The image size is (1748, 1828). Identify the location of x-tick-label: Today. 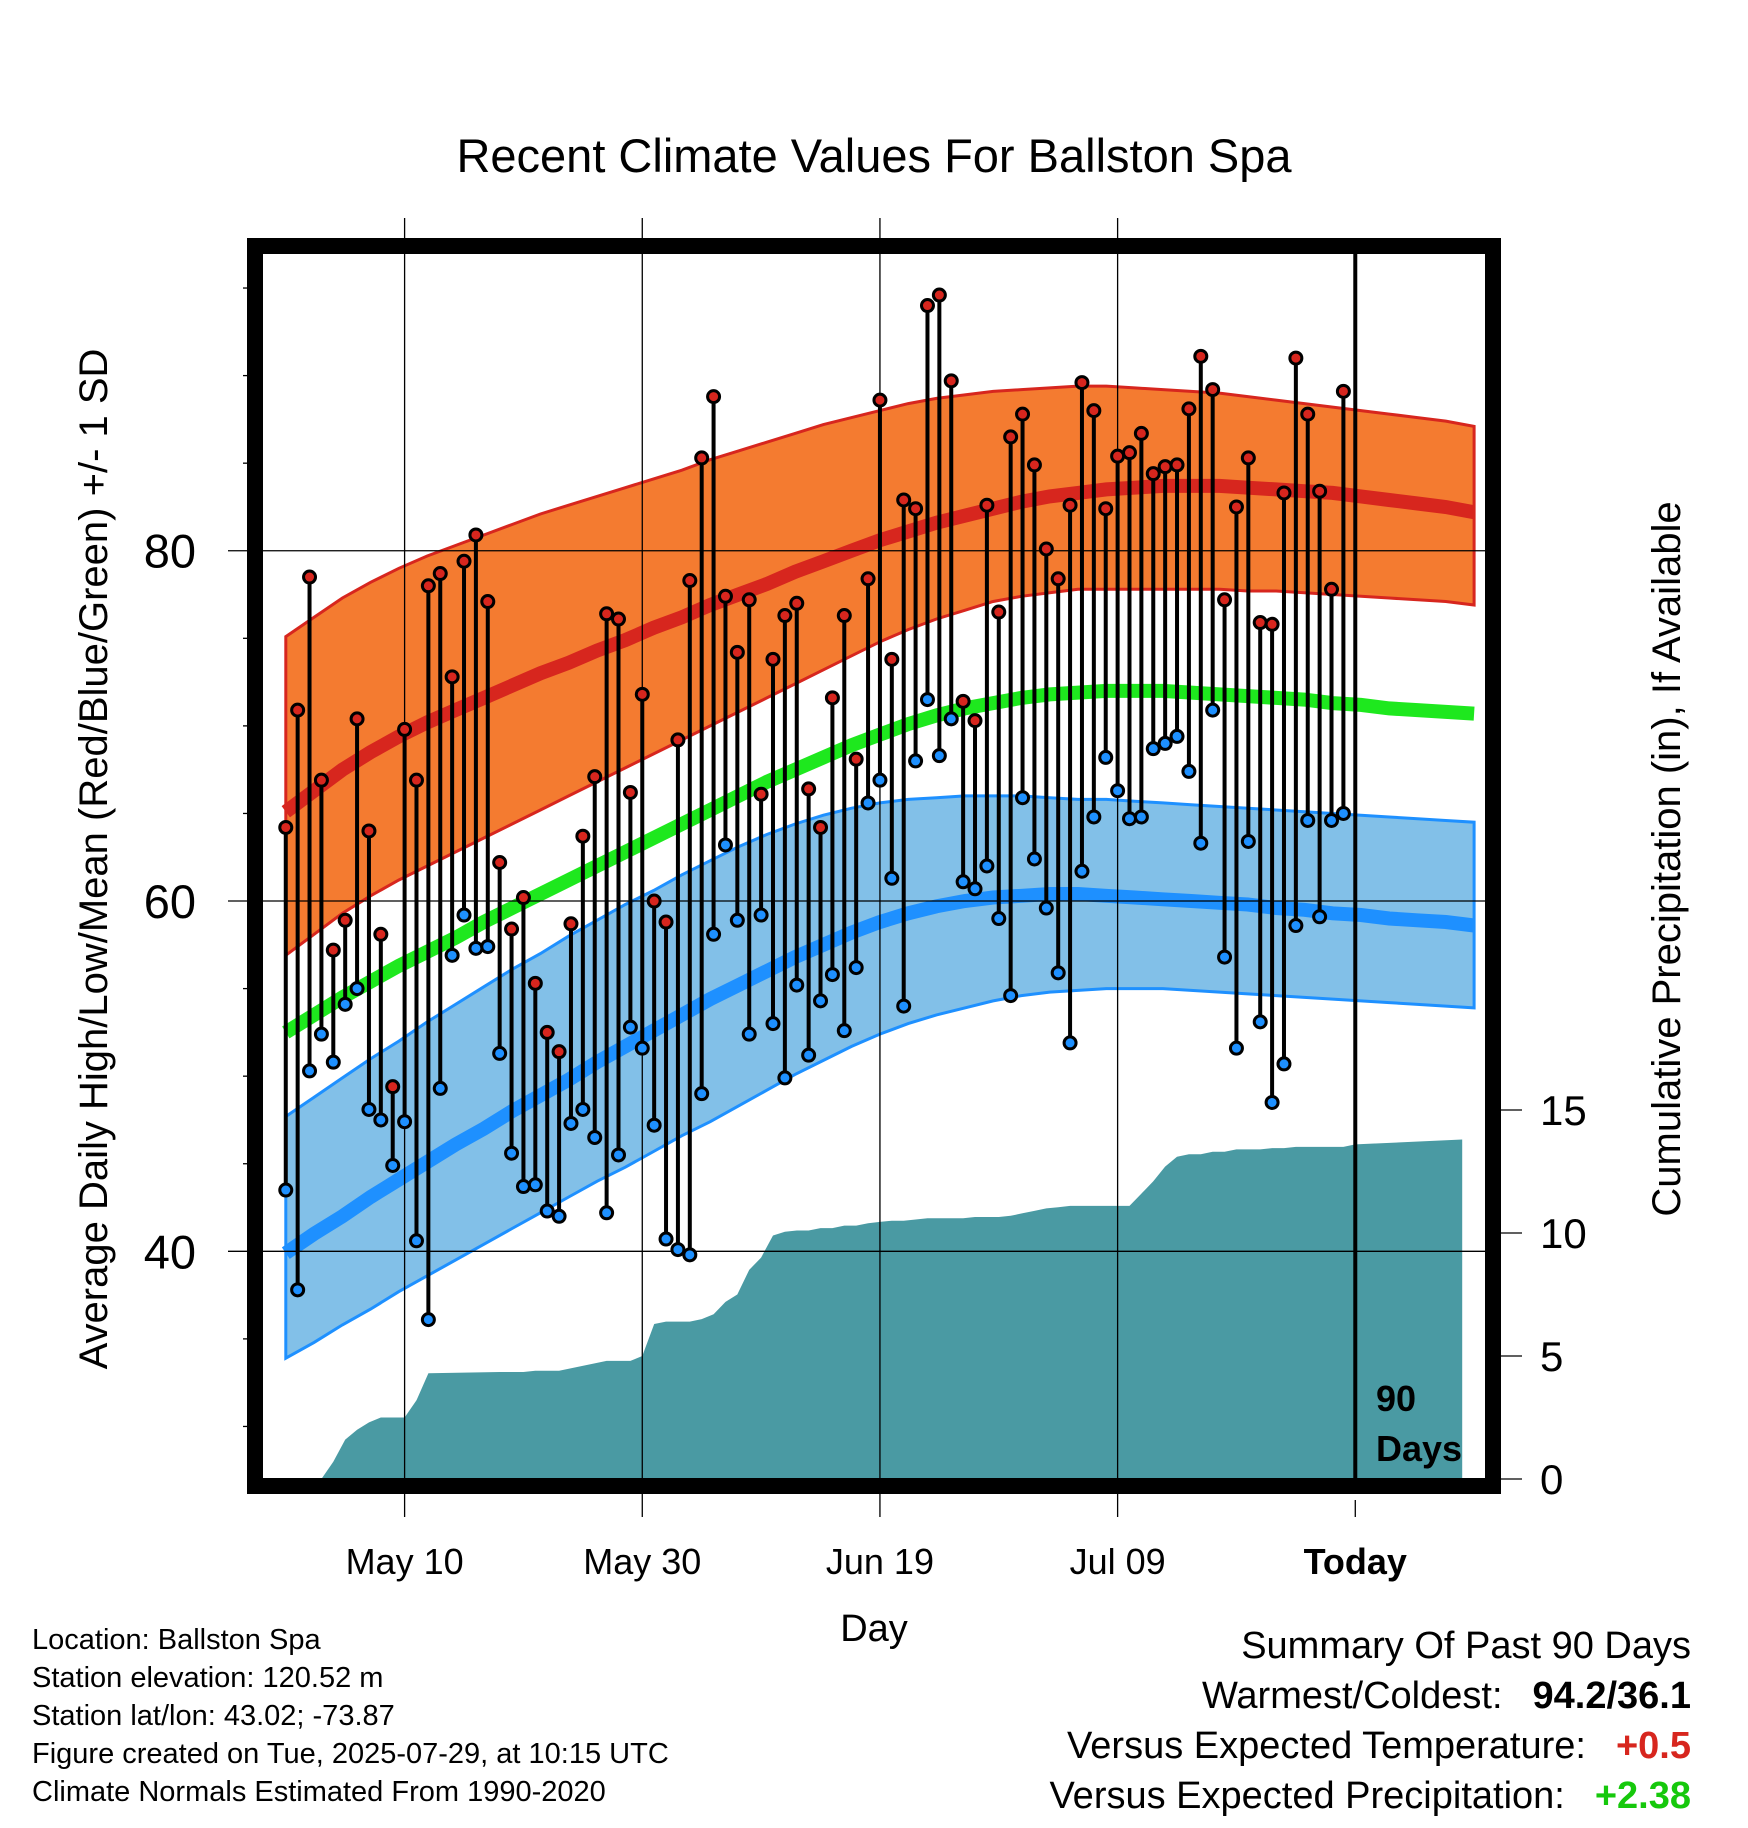
(1355, 1561).